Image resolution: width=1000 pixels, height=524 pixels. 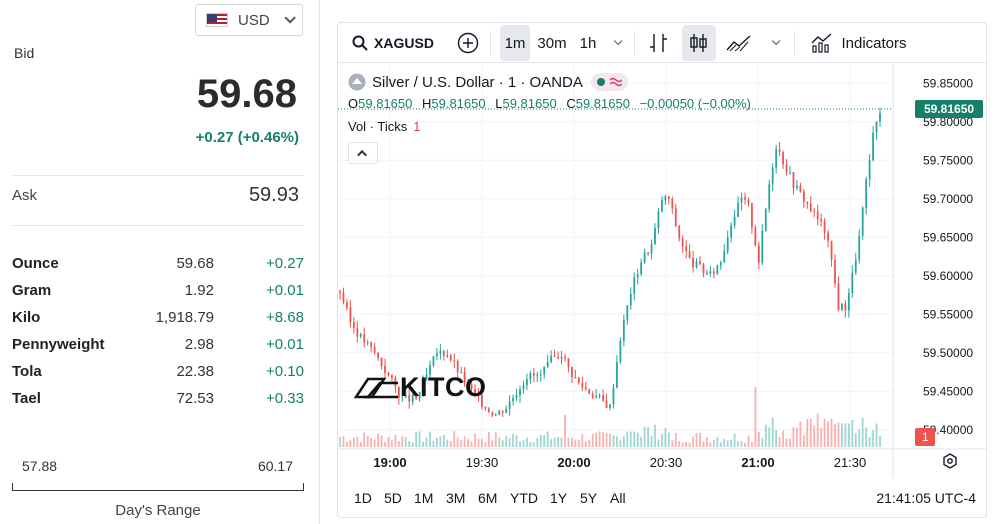 I want to click on market-open-dot-icon, so click(x=600, y=82).